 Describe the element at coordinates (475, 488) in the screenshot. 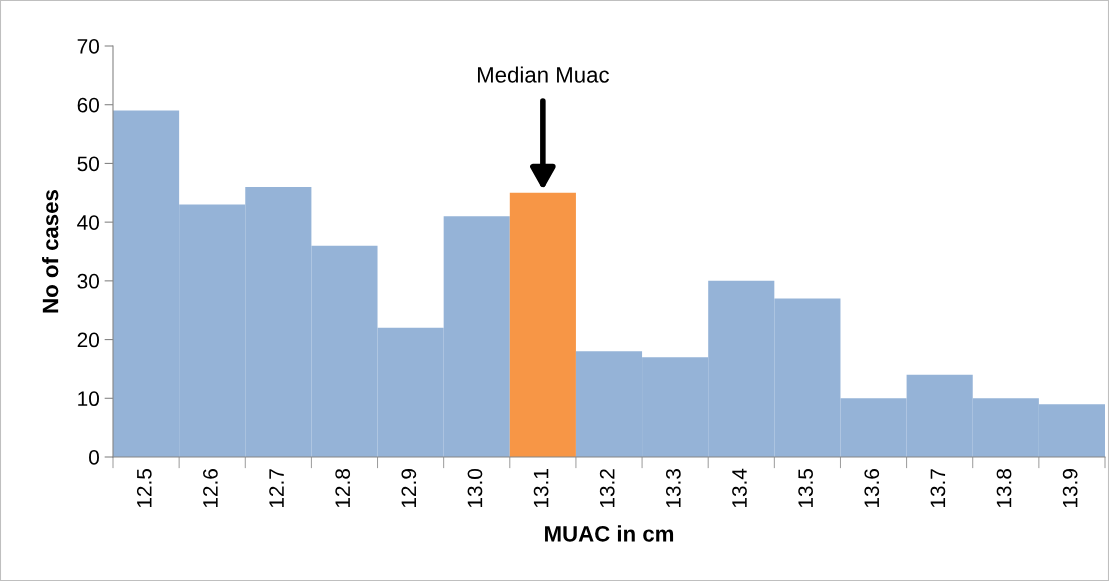

I see `x-tick-label: 13.0` at that location.